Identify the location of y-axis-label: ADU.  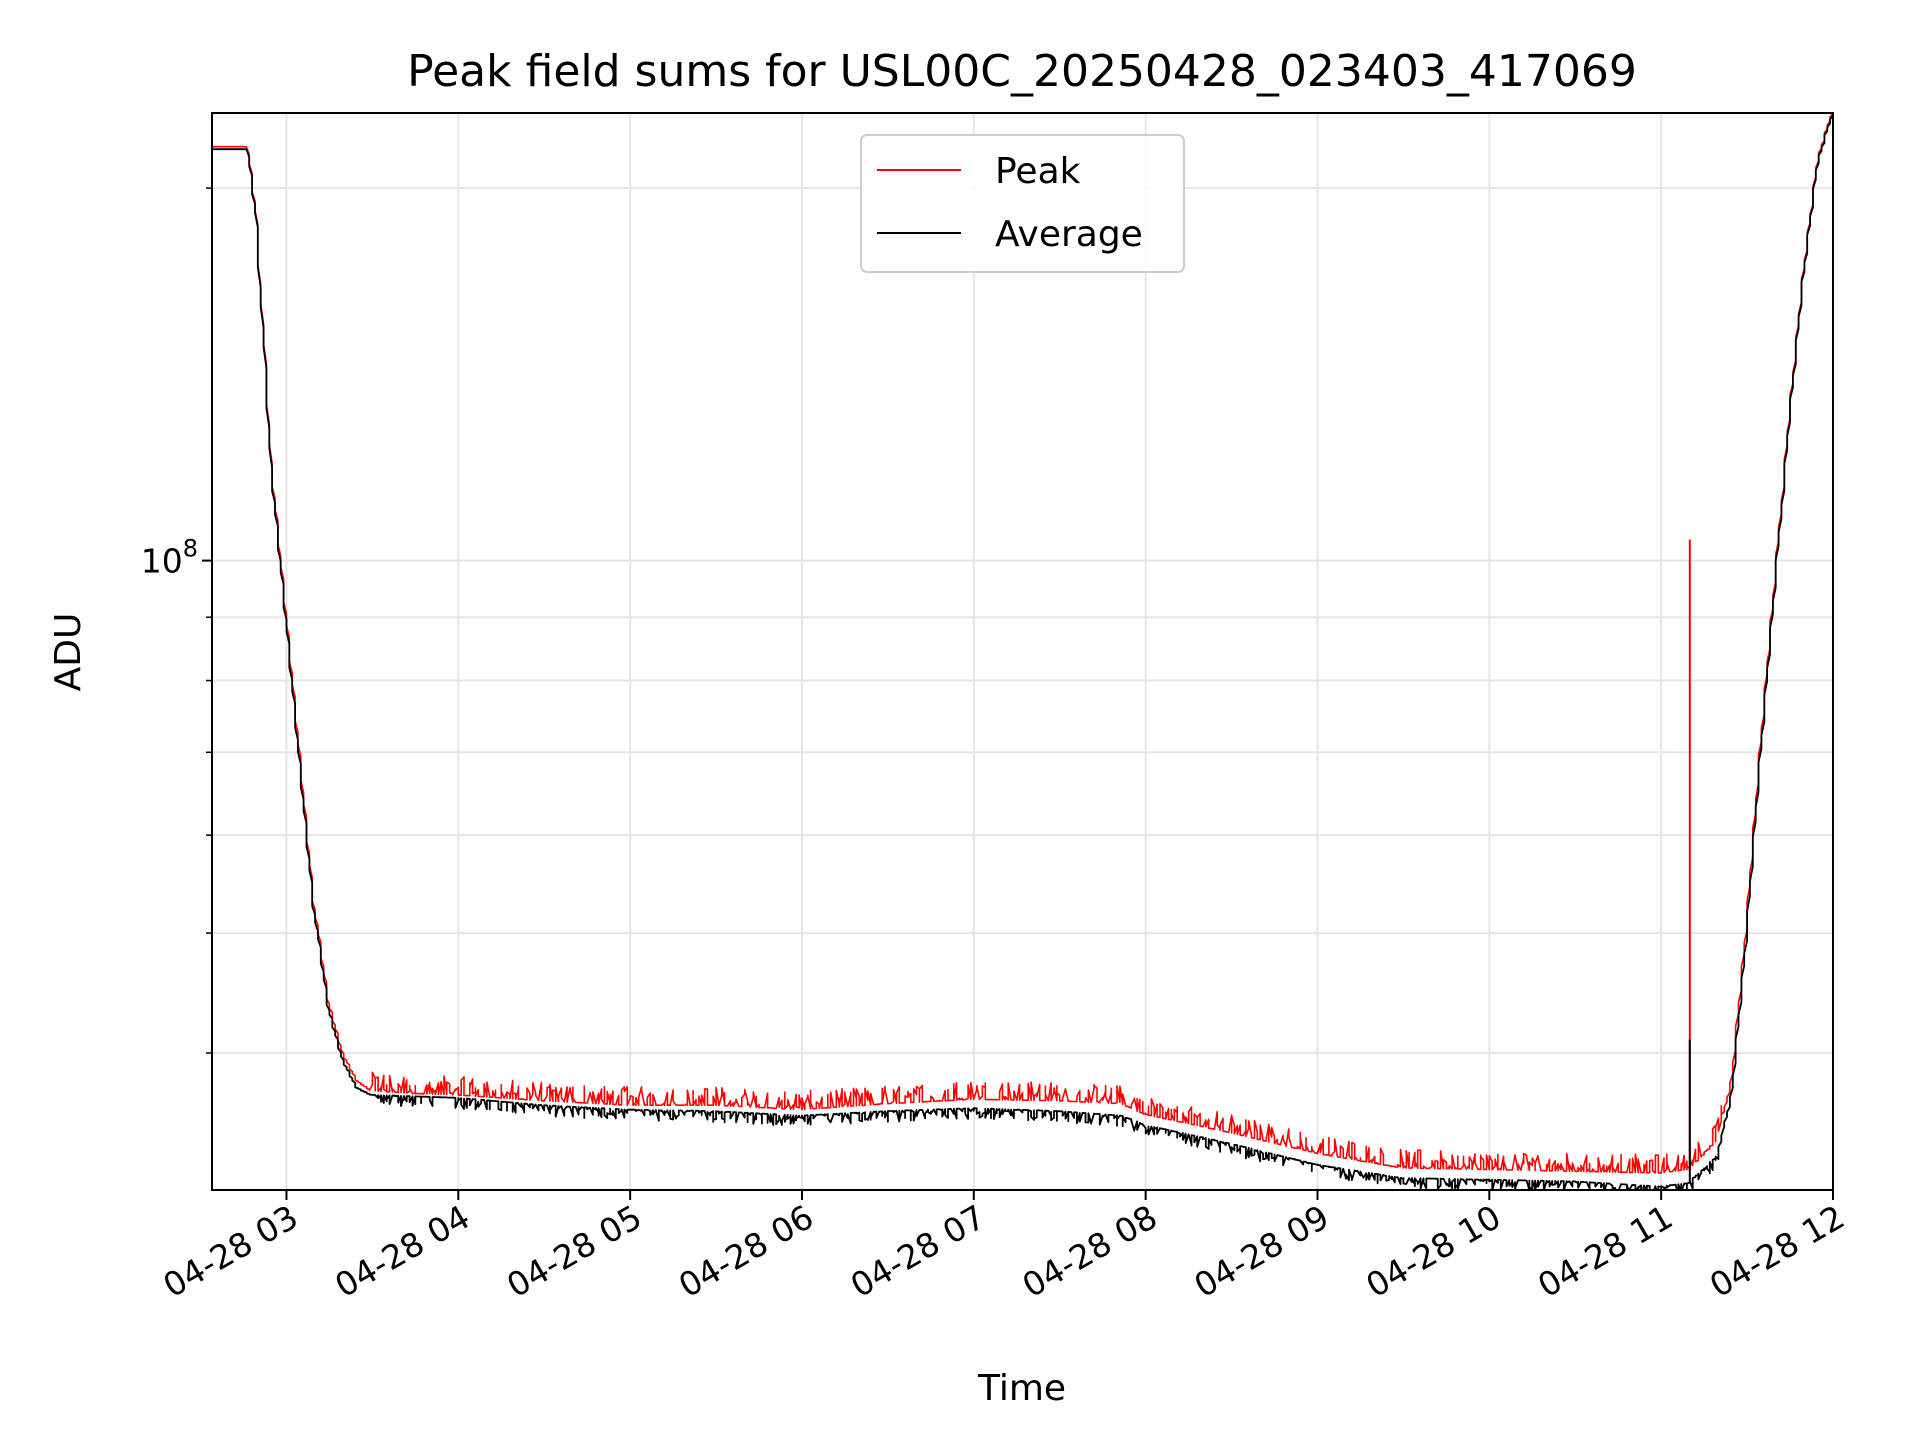
(68, 652).